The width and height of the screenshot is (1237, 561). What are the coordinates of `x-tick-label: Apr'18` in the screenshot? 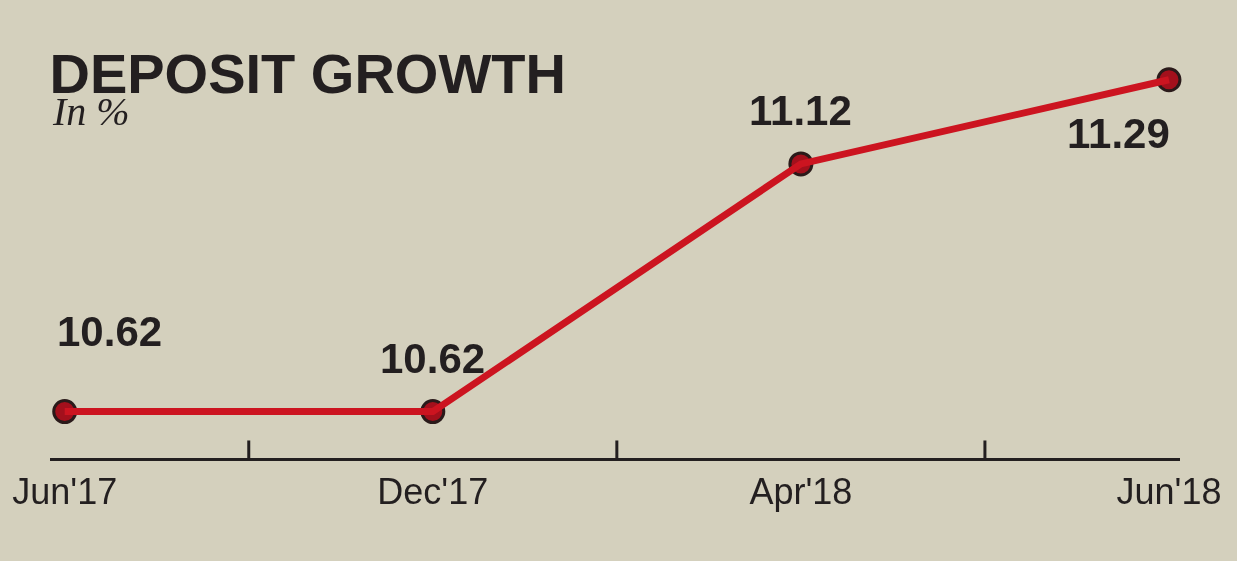 It's located at (801, 492).